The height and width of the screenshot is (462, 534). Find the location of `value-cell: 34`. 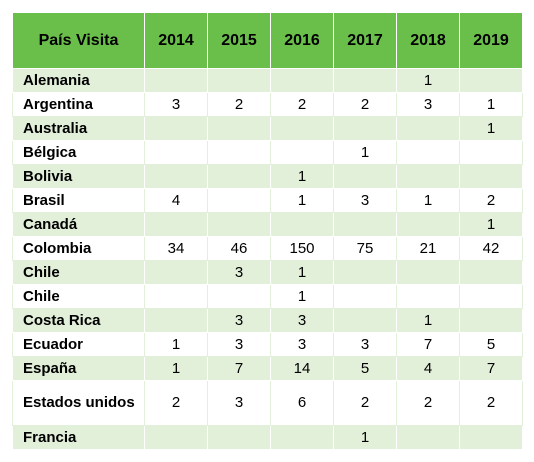

value-cell: 34 is located at coordinates (176, 248).